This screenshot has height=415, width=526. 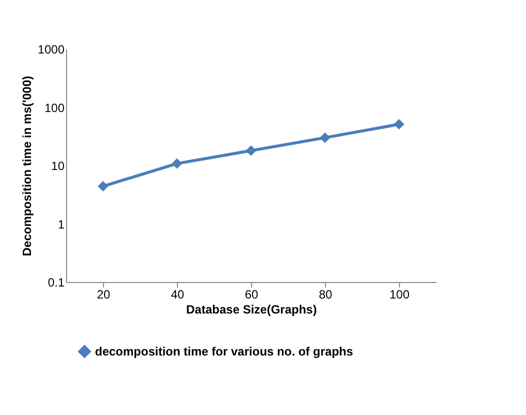 I want to click on x-tick-label: 40, so click(x=177, y=295).